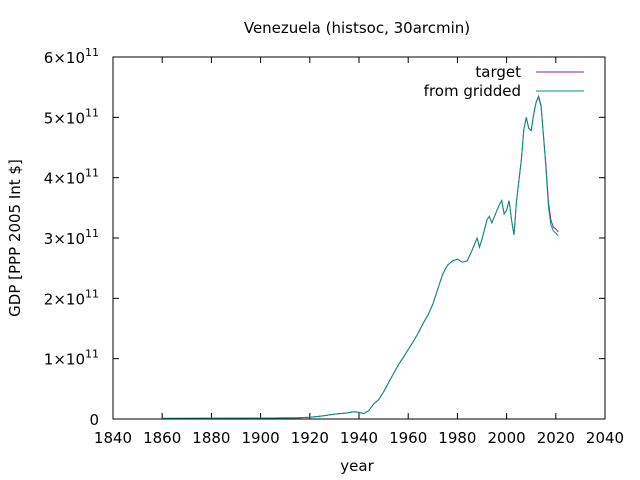 The width and height of the screenshot is (640, 480). Describe the element at coordinates (64, 179) in the screenshot. I see `y-tick-mantissa: 4×10` at that location.